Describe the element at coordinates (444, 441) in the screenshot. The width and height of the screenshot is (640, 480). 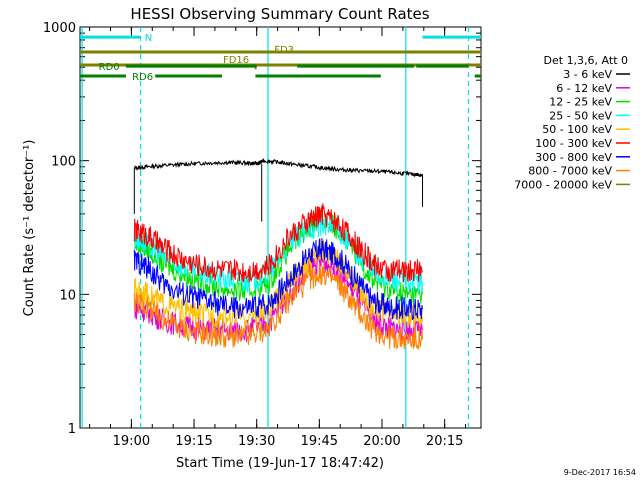
I see `x-tick-label: 20:15` at that location.